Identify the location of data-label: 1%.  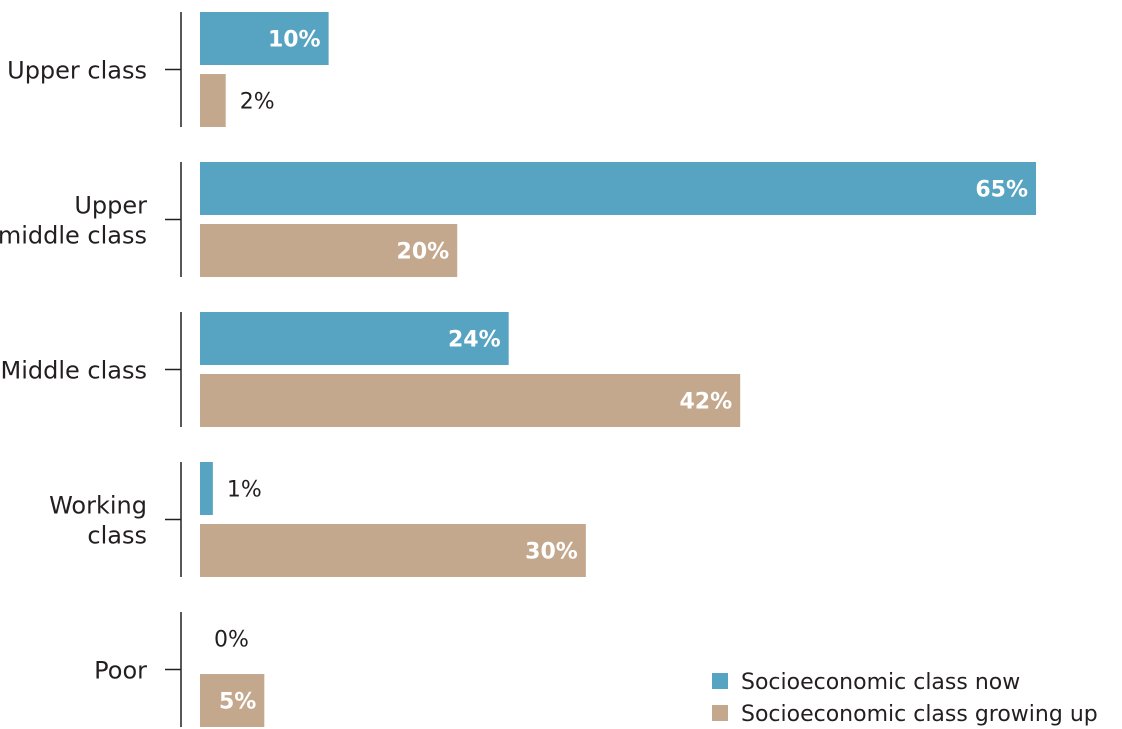
(244, 490).